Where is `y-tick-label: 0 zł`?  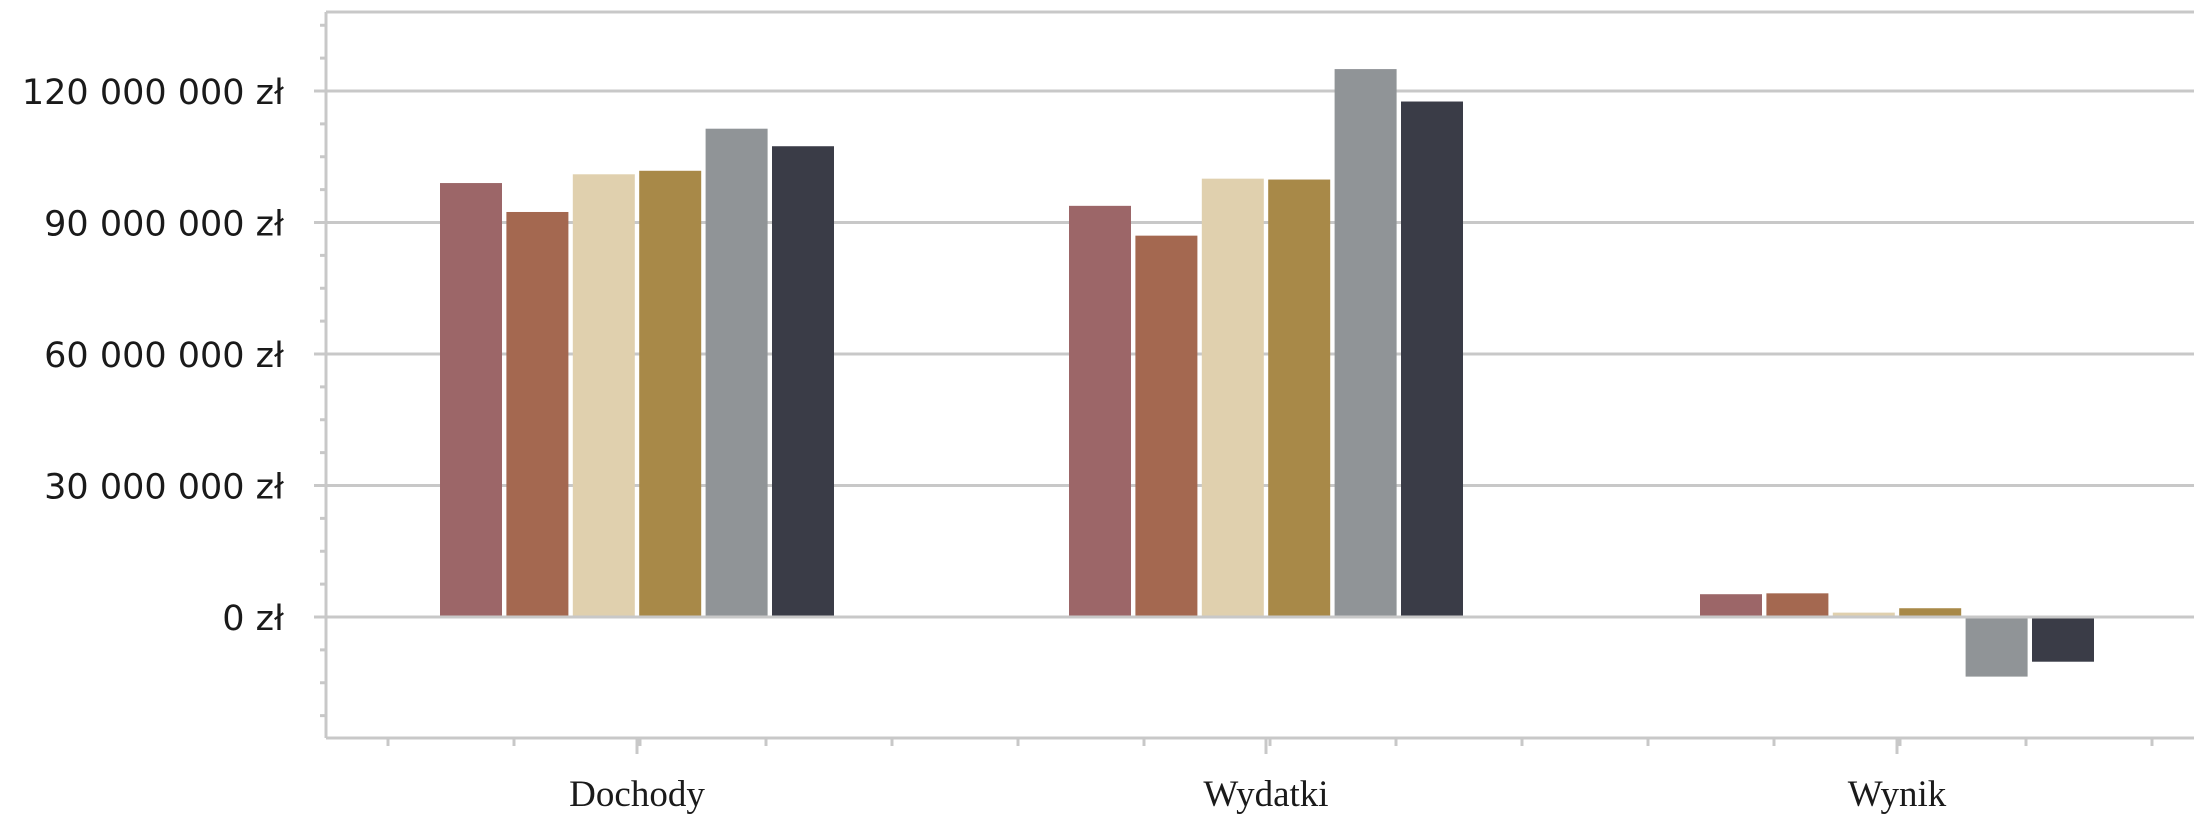 y-tick-label: 0 zł is located at coordinates (253, 619).